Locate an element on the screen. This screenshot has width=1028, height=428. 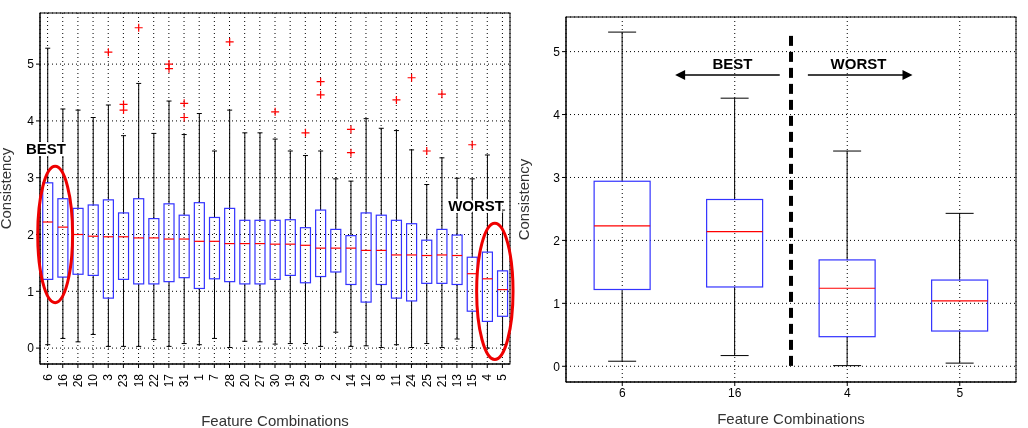
annotation: BEST is located at coordinates (732, 63).